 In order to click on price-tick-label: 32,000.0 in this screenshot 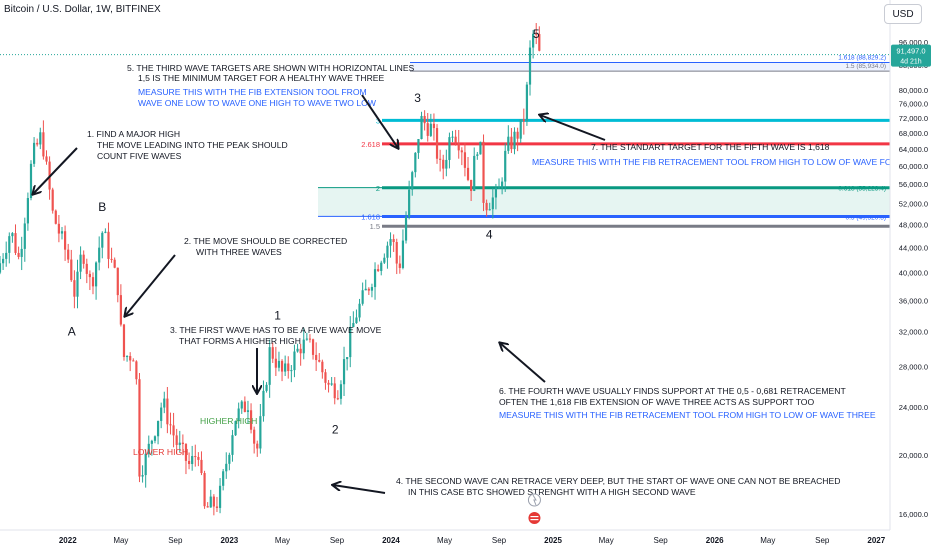, I will do `click(913, 331)`.